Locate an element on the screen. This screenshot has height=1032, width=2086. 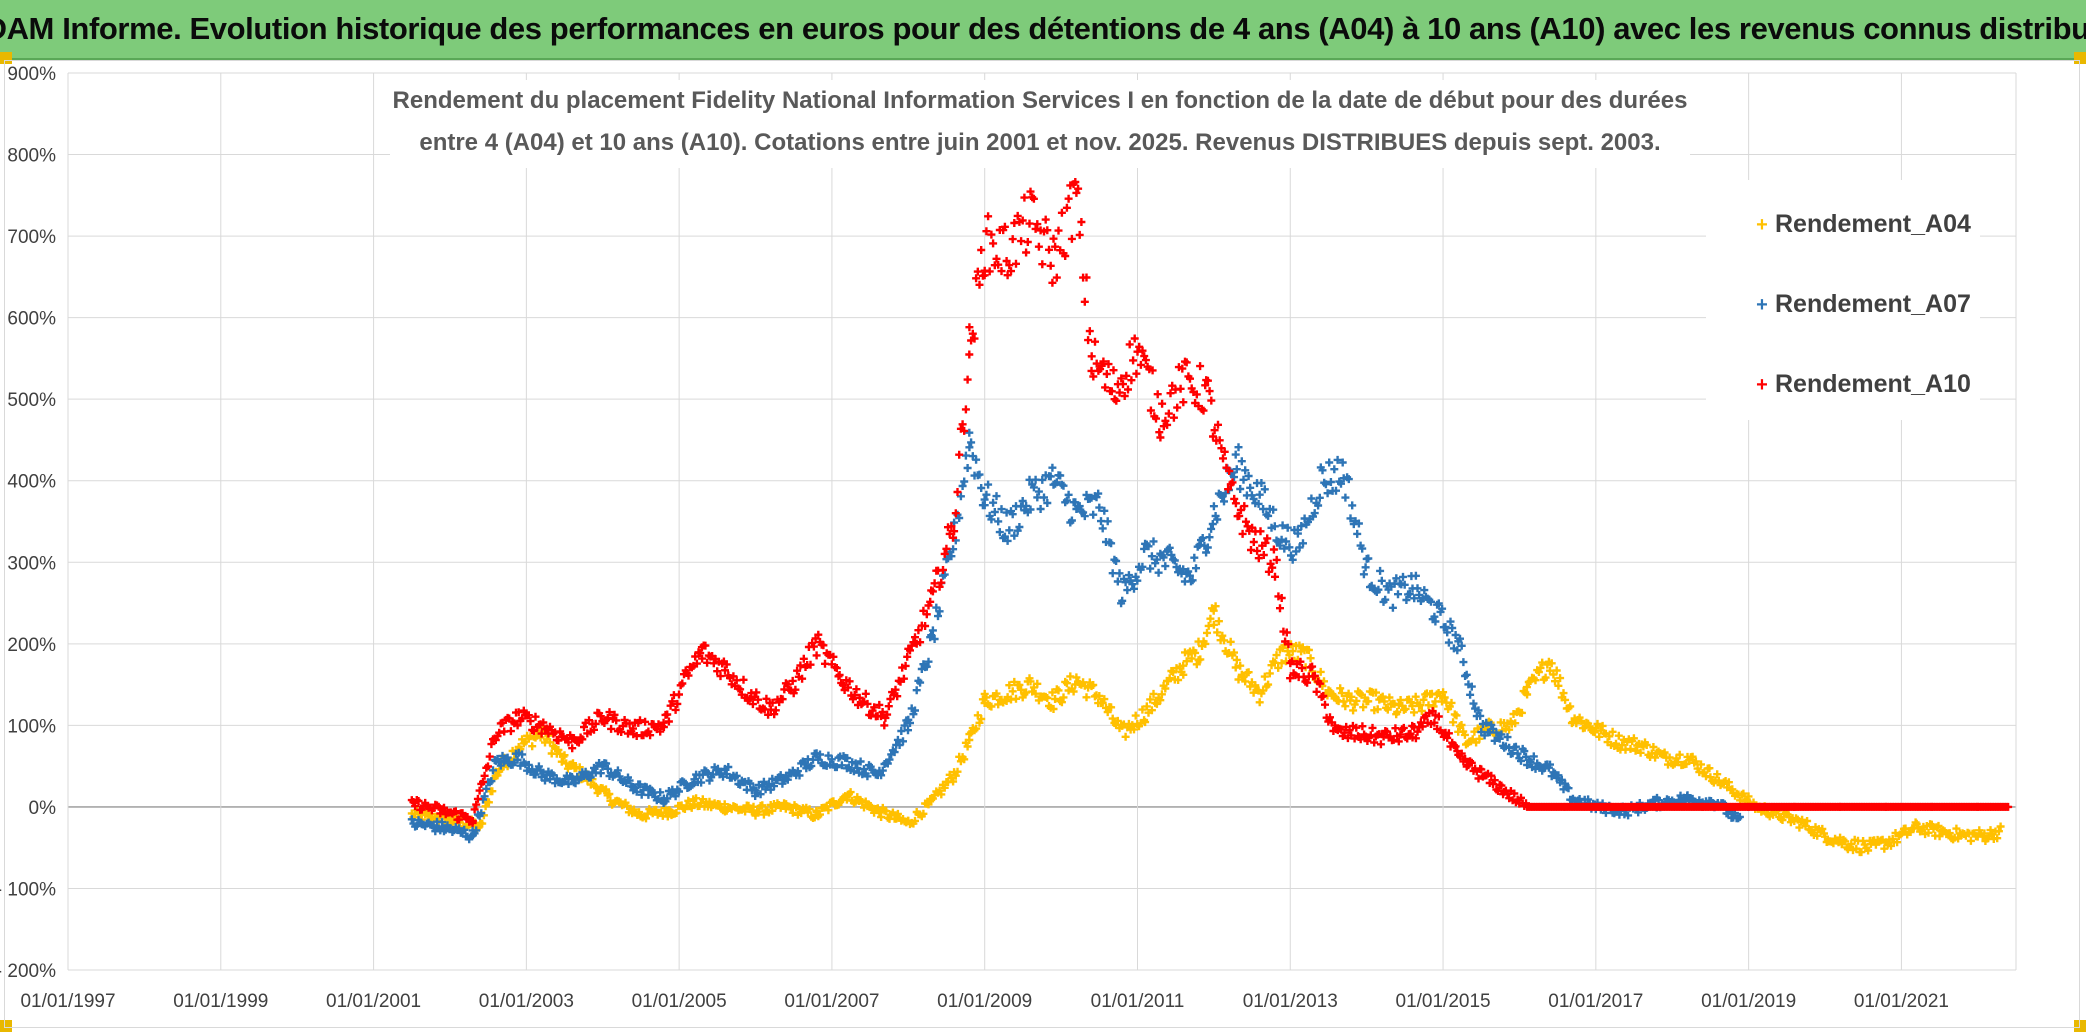
y-tick-label: 600% is located at coordinates (31, 319).